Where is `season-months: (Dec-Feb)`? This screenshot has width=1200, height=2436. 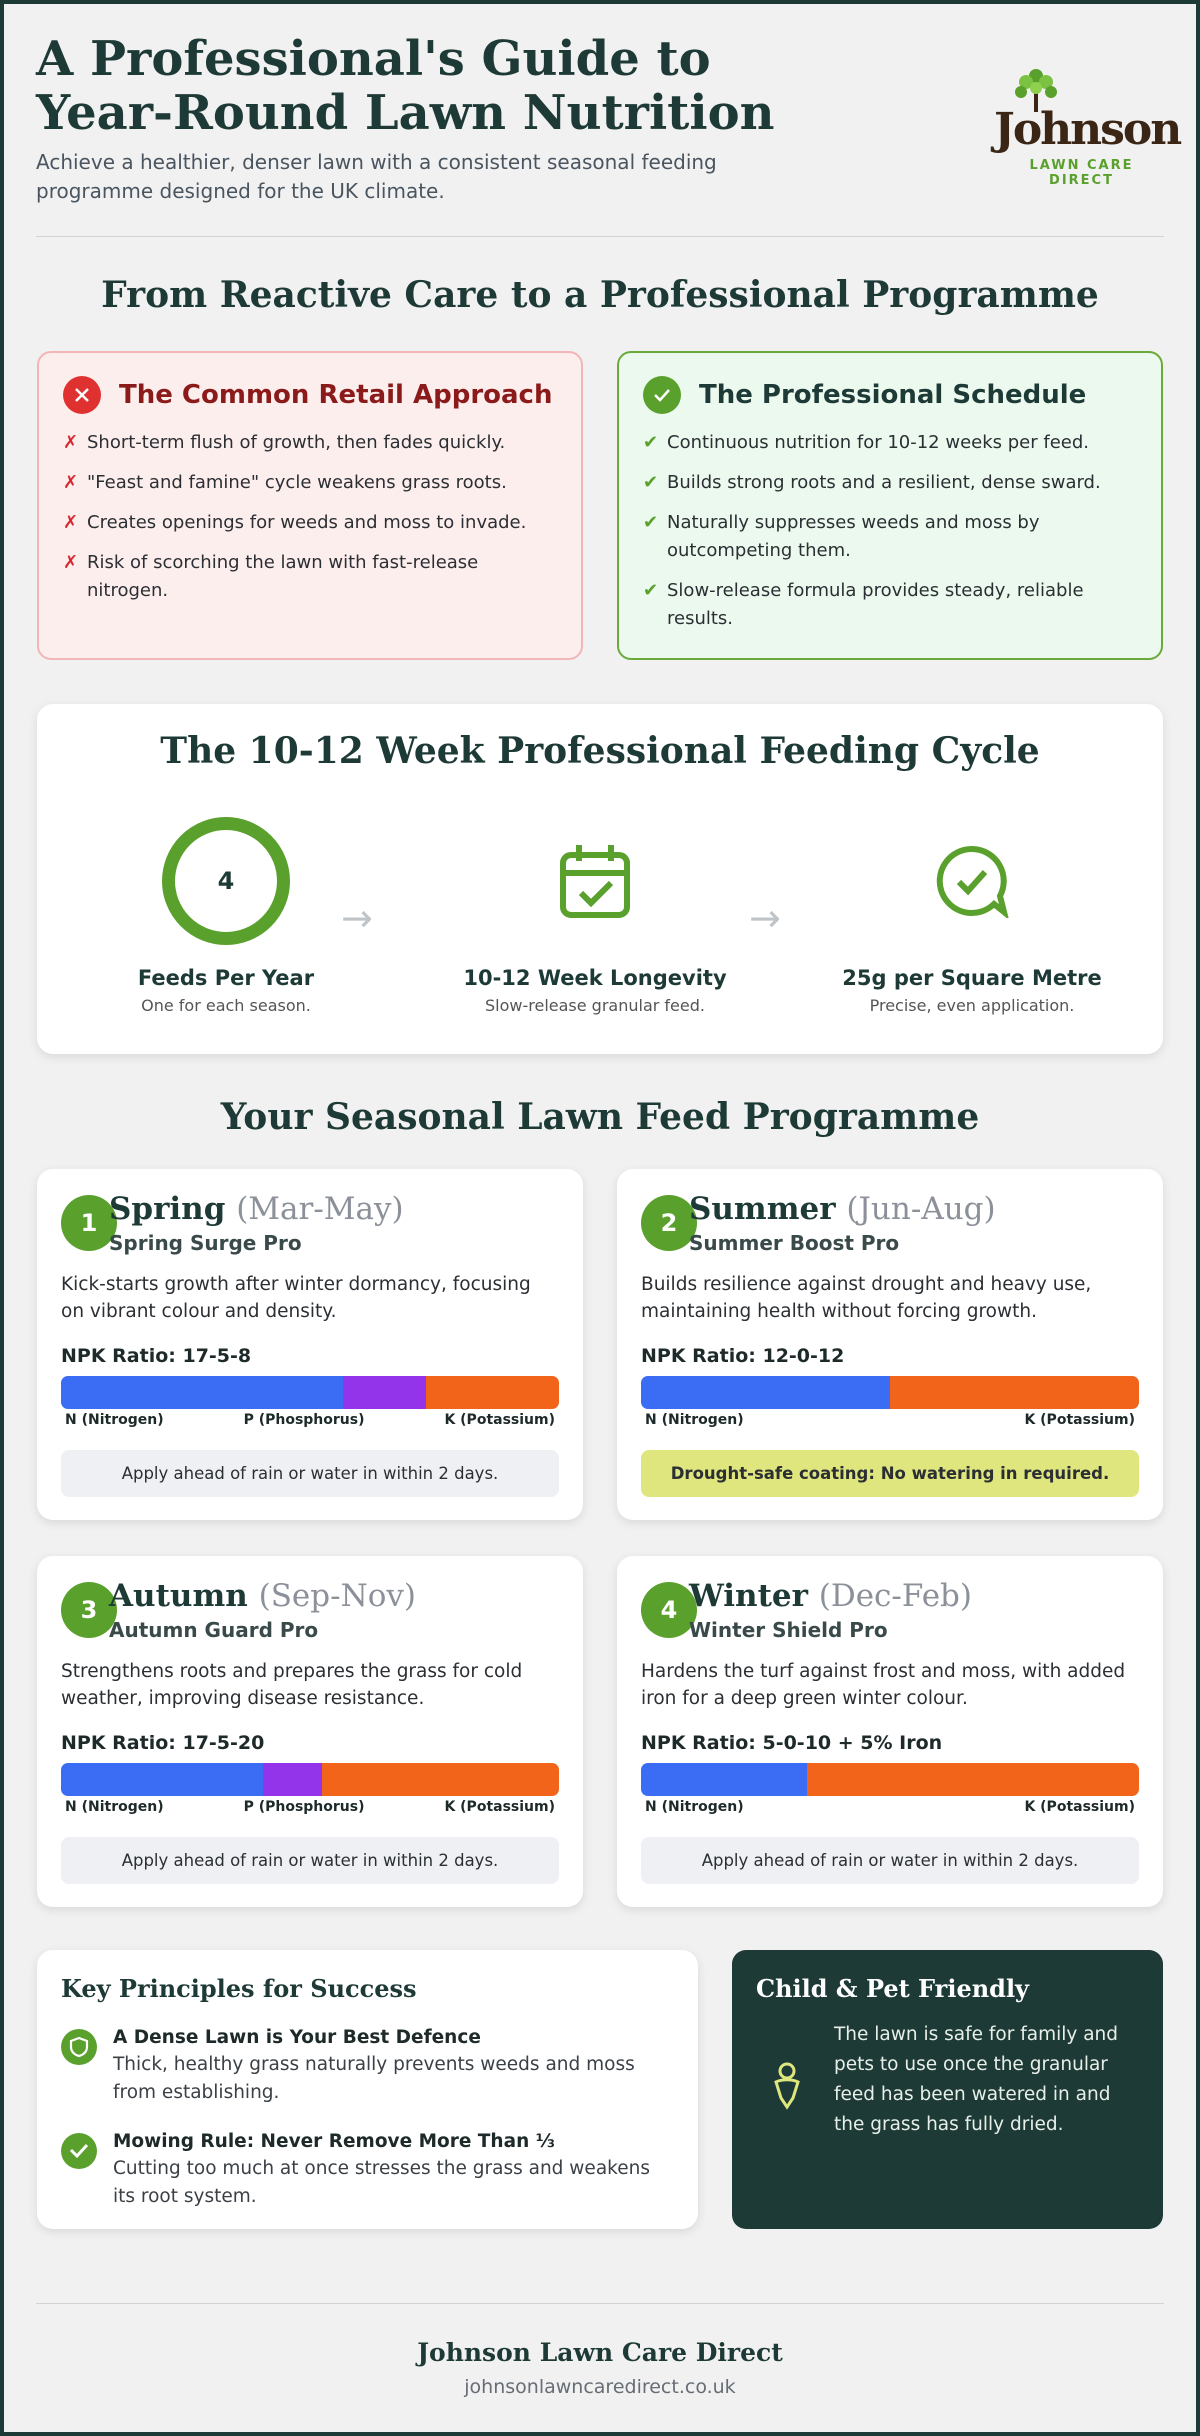
season-months: (Dec-Feb) is located at coordinates (895, 1596).